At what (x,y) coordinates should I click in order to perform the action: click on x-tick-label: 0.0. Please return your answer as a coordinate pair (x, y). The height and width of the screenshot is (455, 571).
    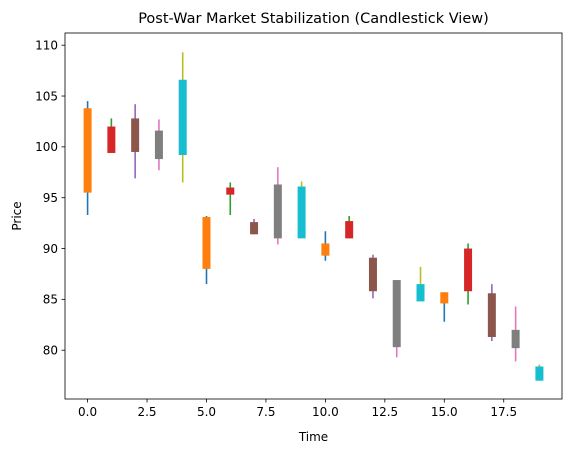
    Looking at the image, I should click on (87, 412).